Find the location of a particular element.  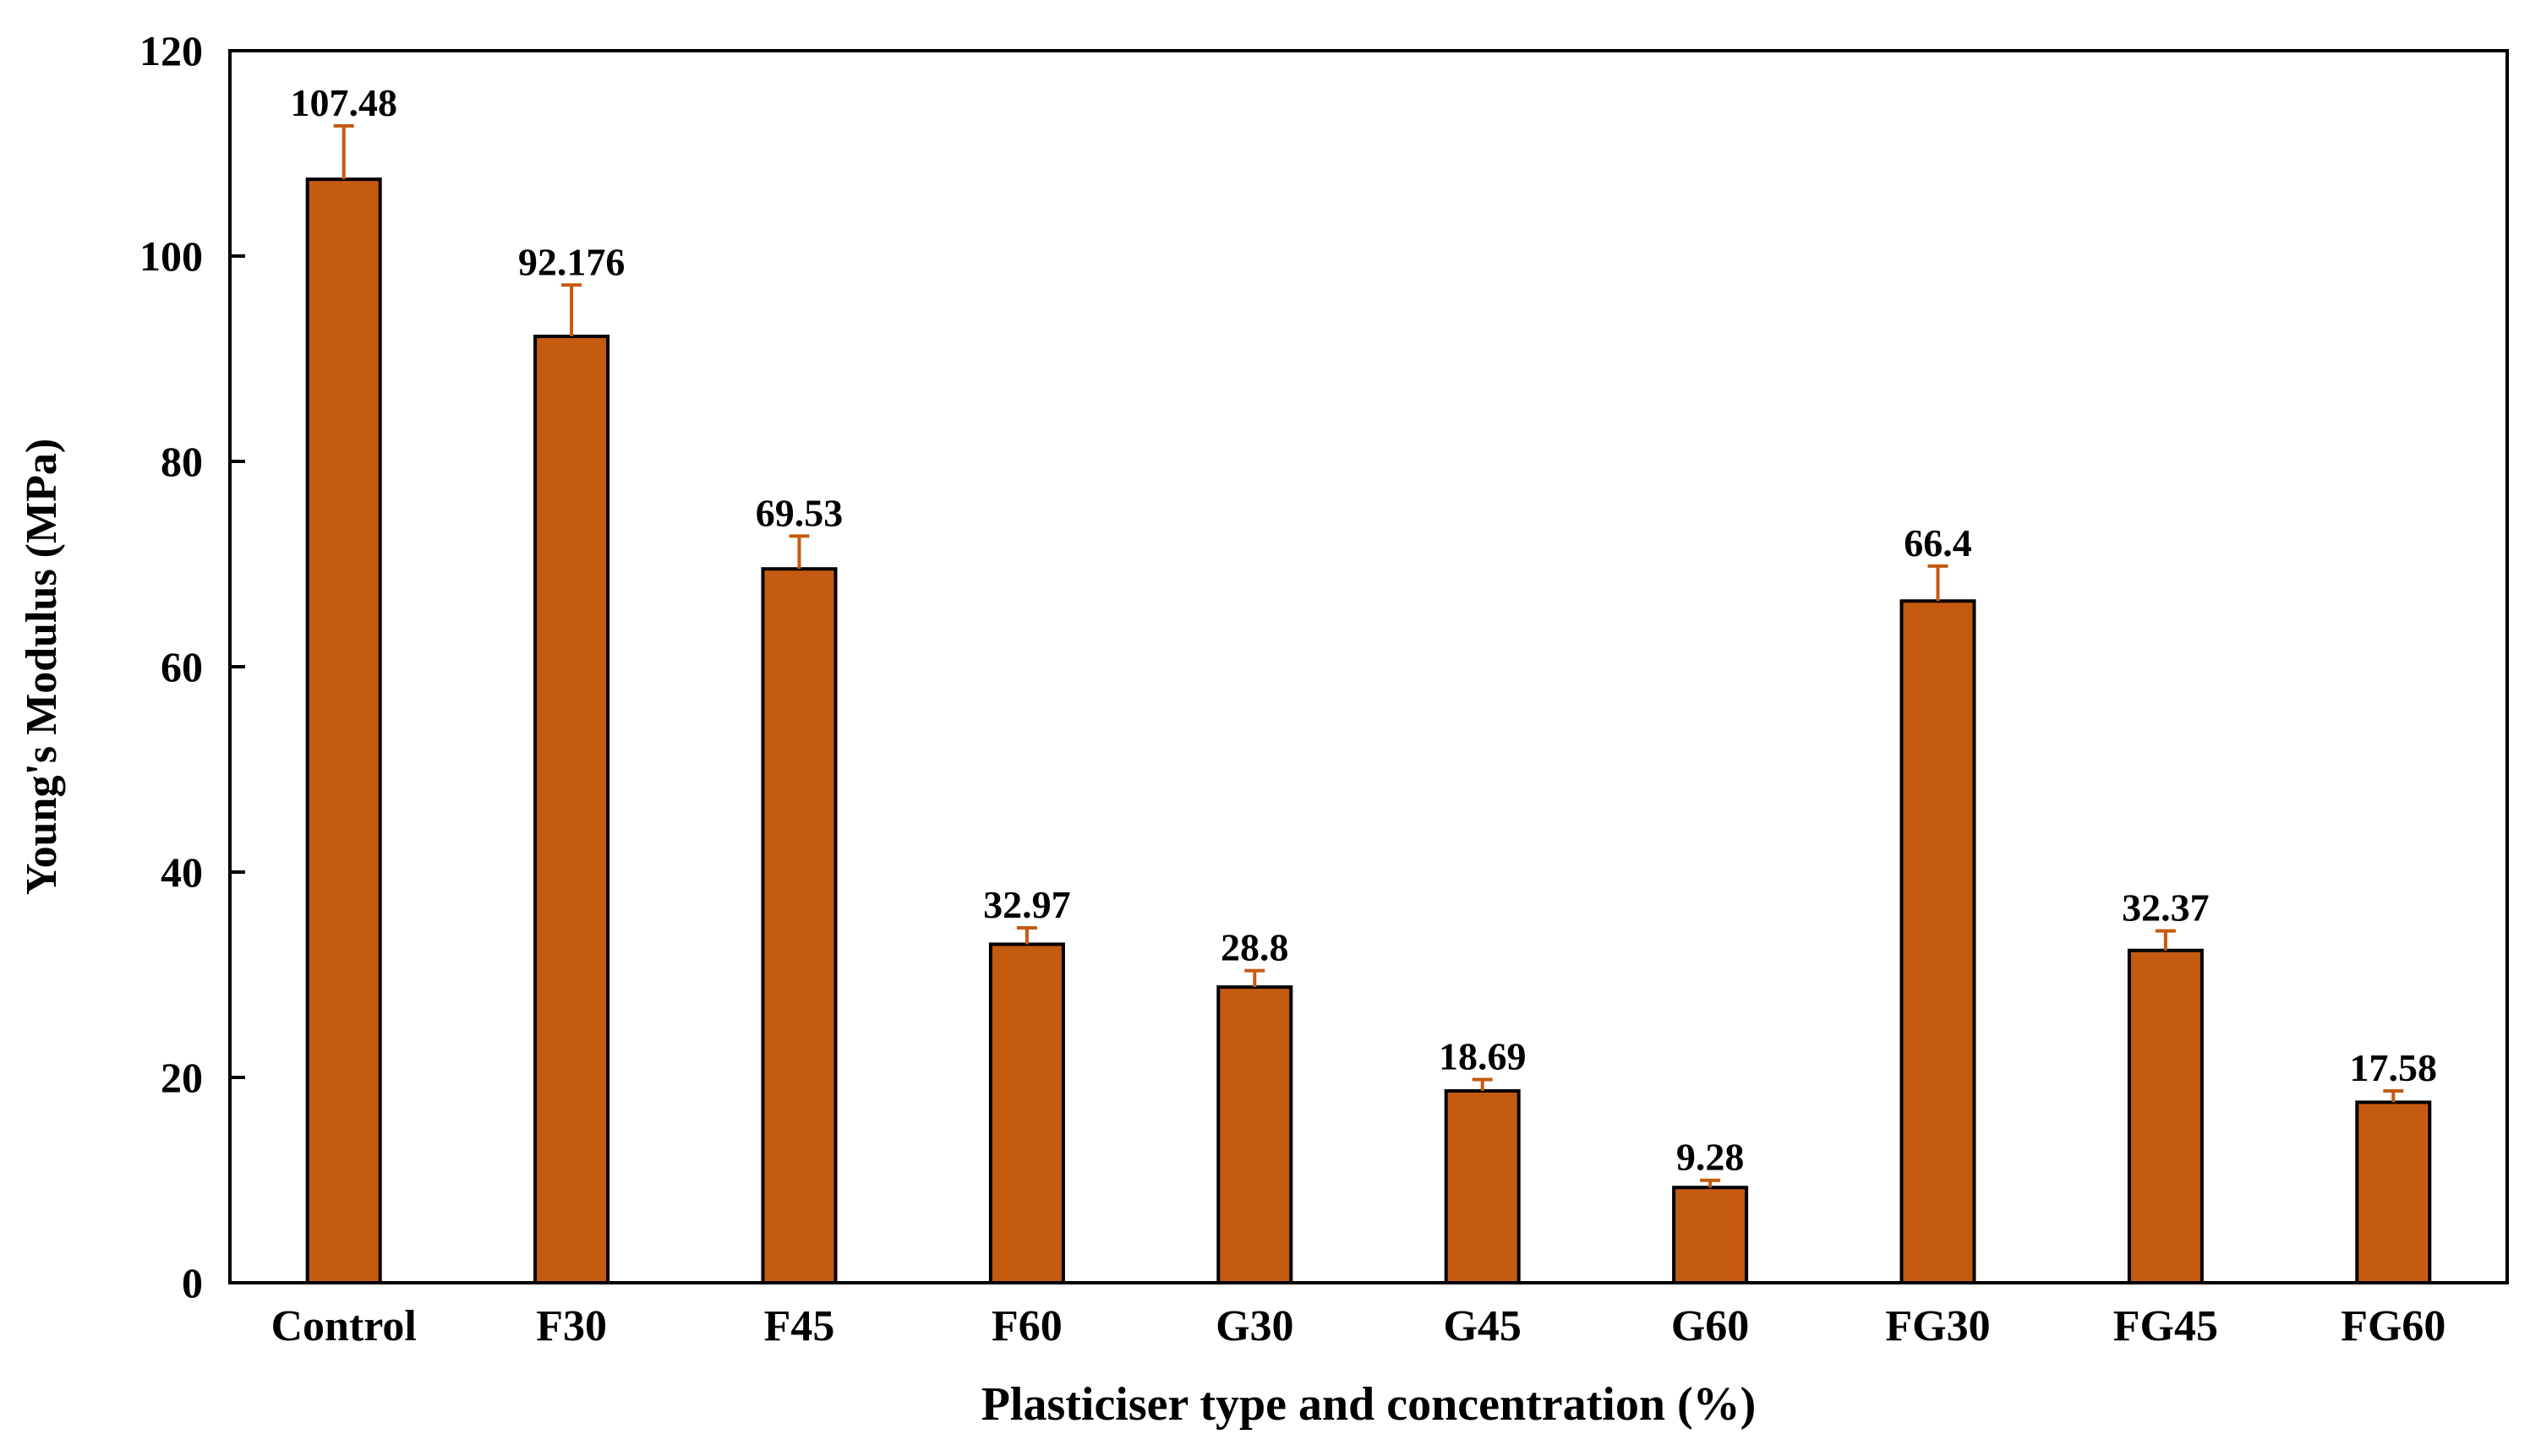

y-axis-title: Young's Modulus (MPa) is located at coordinates (42, 667).